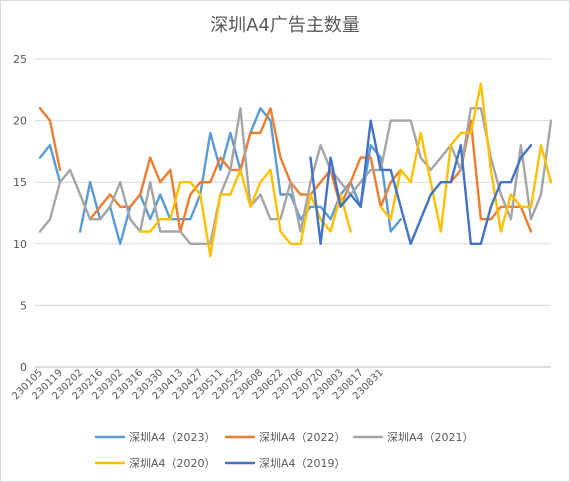 The width and height of the screenshot is (570, 482). Describe the element at coordinates (23, 367) in the screenshot. I see `y-tick-label: 0` at that location.